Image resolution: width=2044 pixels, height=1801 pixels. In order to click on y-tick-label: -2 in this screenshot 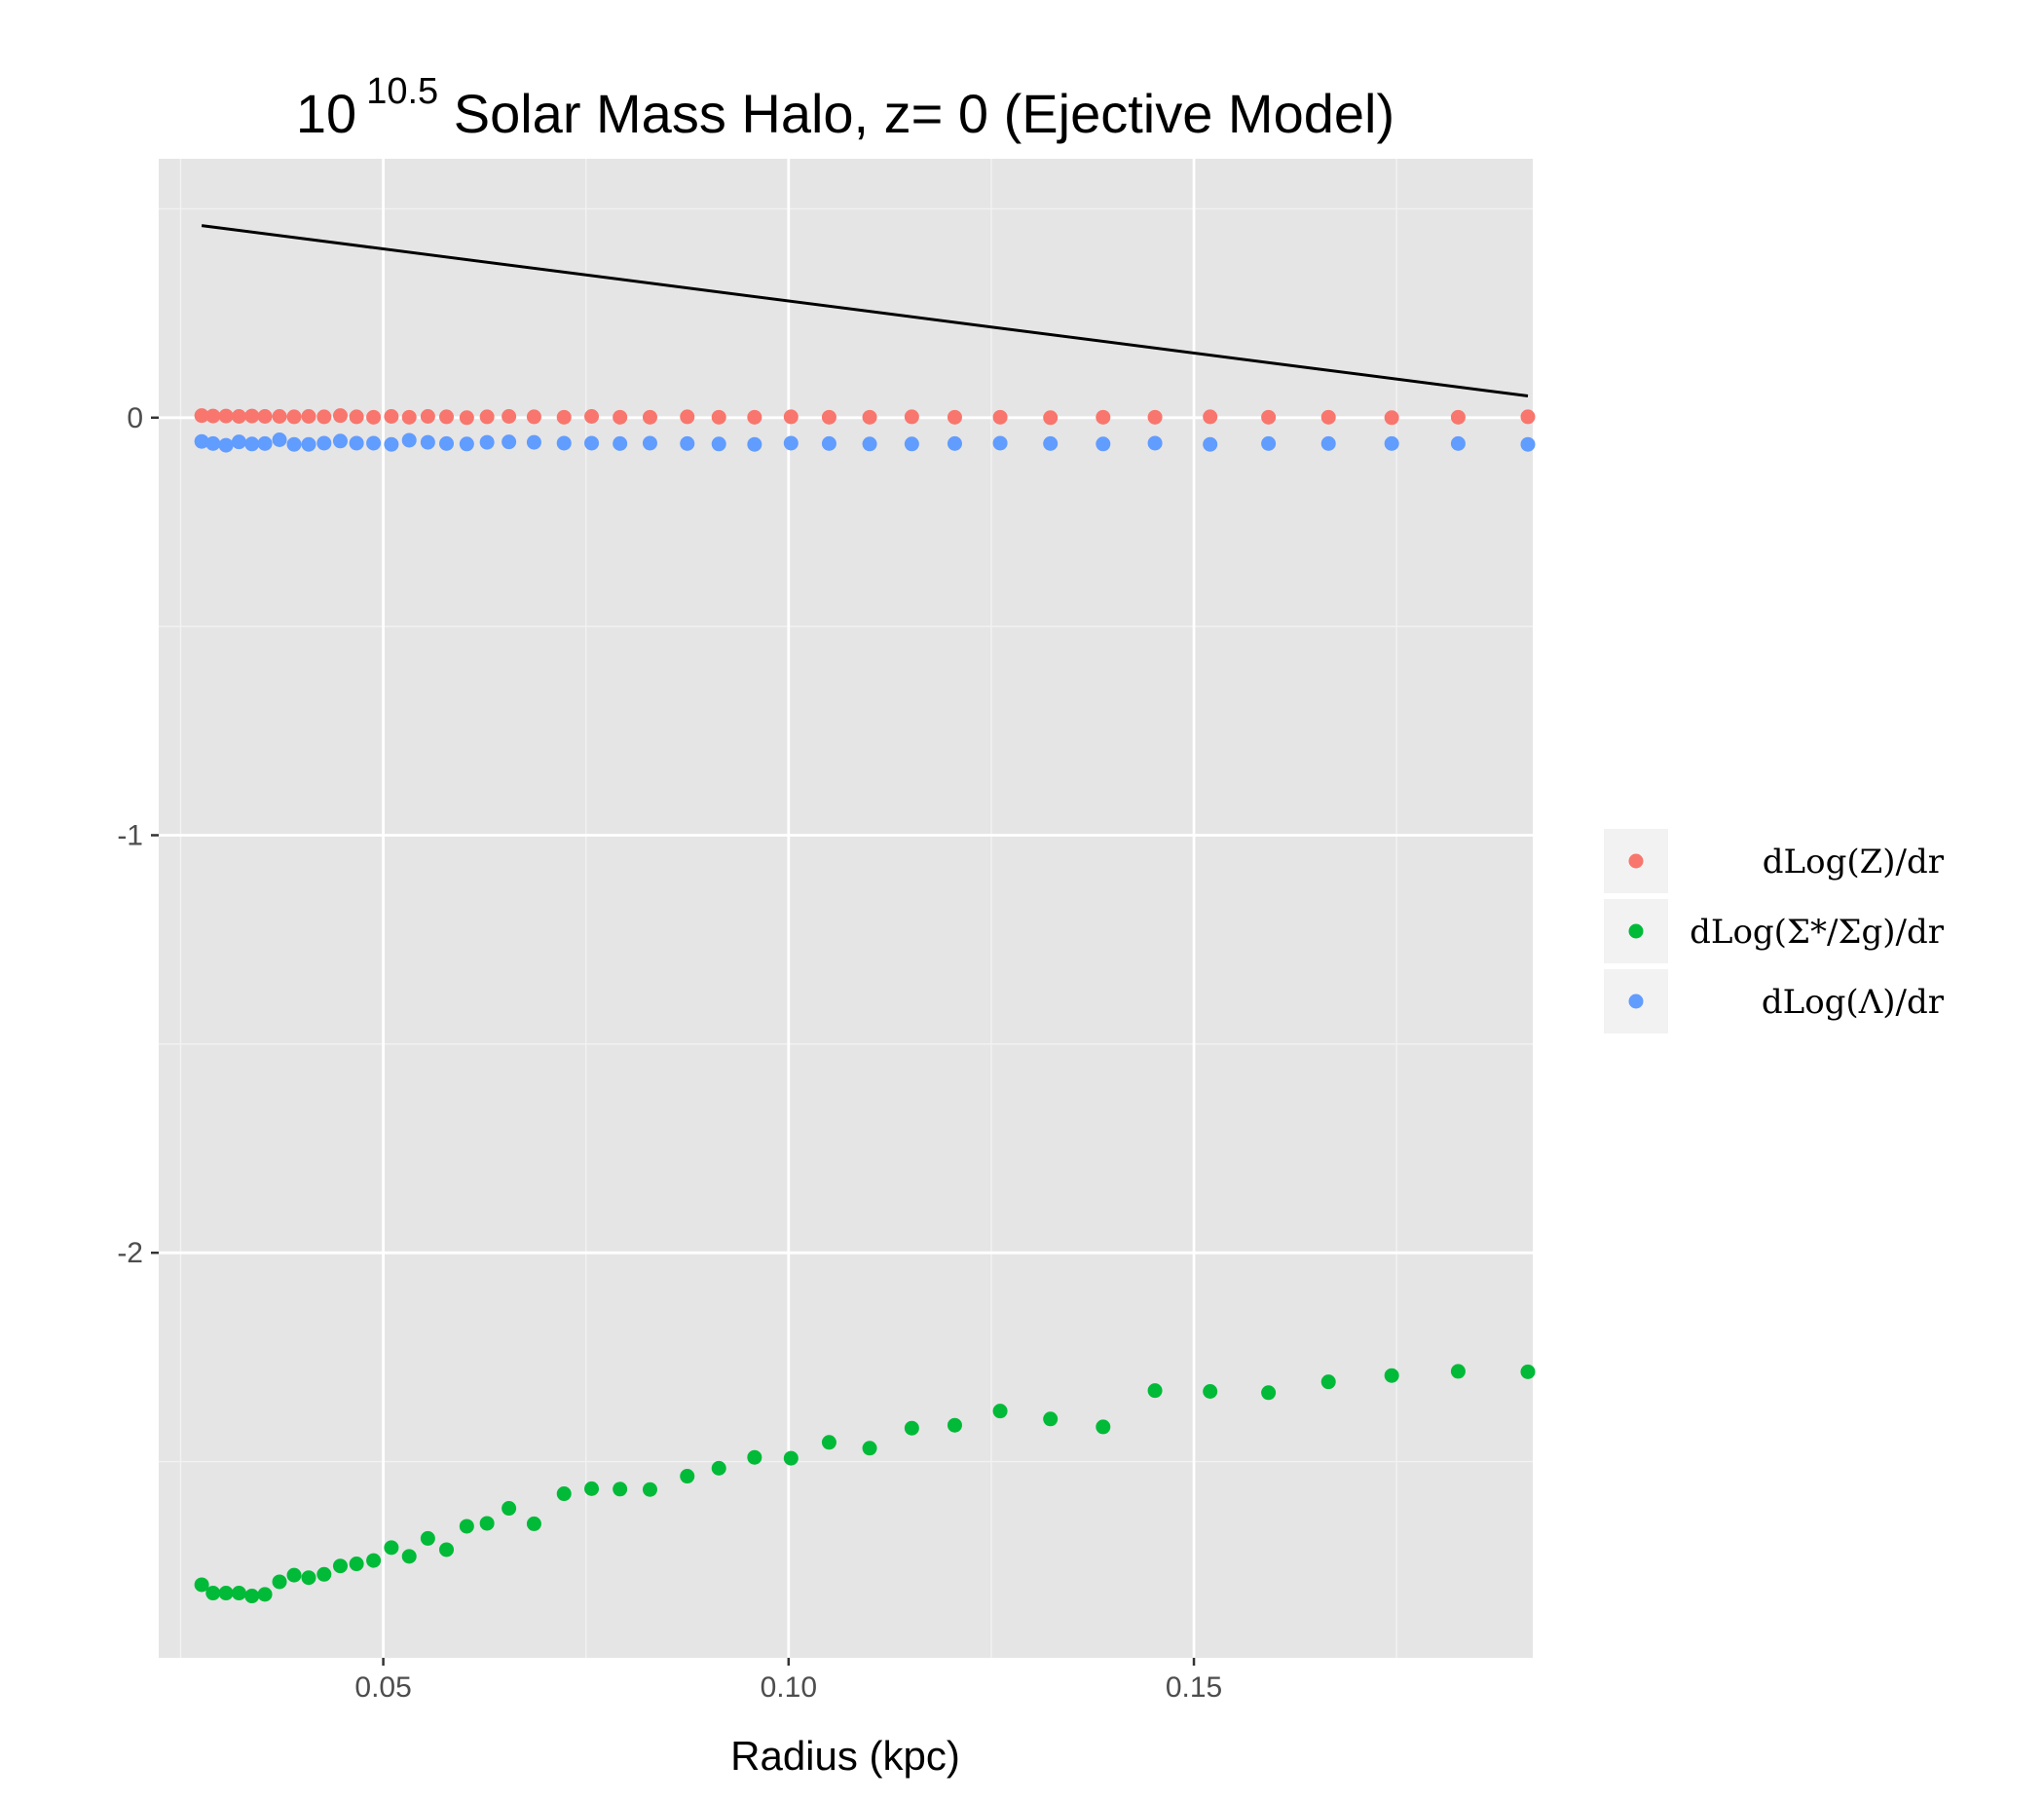, I will do `click(130, 1253)`.